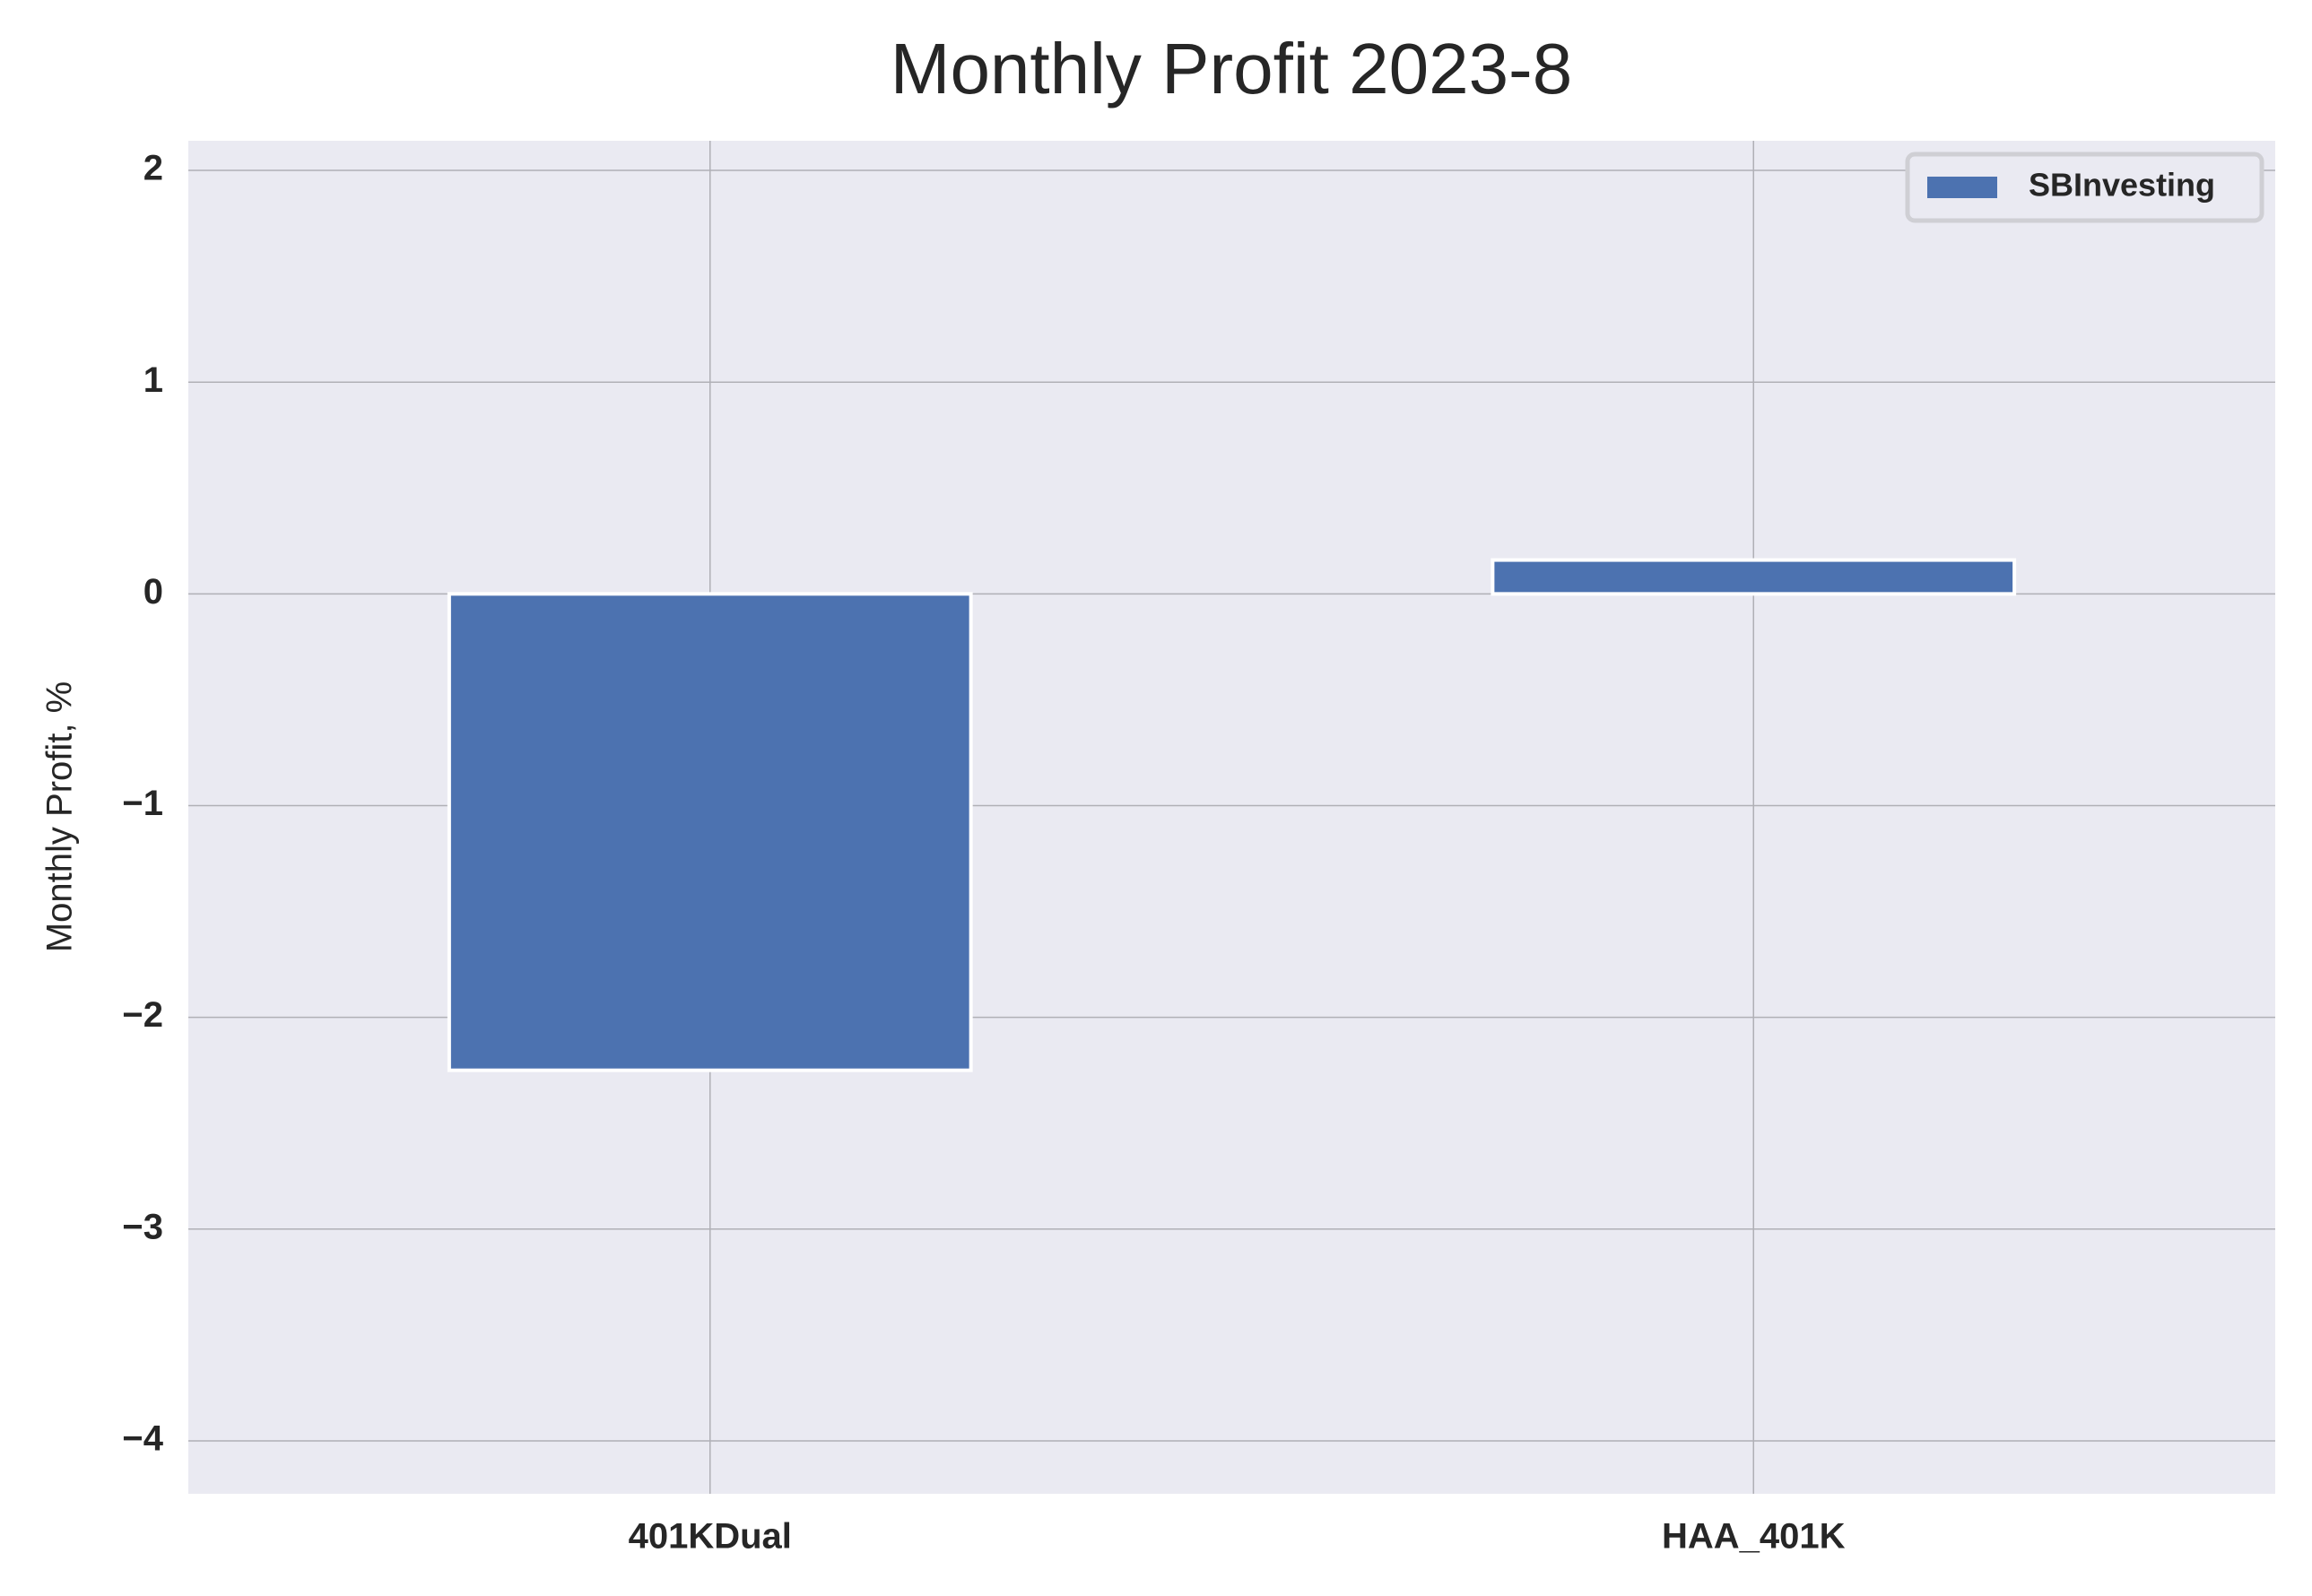 The width and height of the screenshot is (2312, 1596). I want to click on x-tick-label: HAA_401K, so click(1754, 1537).